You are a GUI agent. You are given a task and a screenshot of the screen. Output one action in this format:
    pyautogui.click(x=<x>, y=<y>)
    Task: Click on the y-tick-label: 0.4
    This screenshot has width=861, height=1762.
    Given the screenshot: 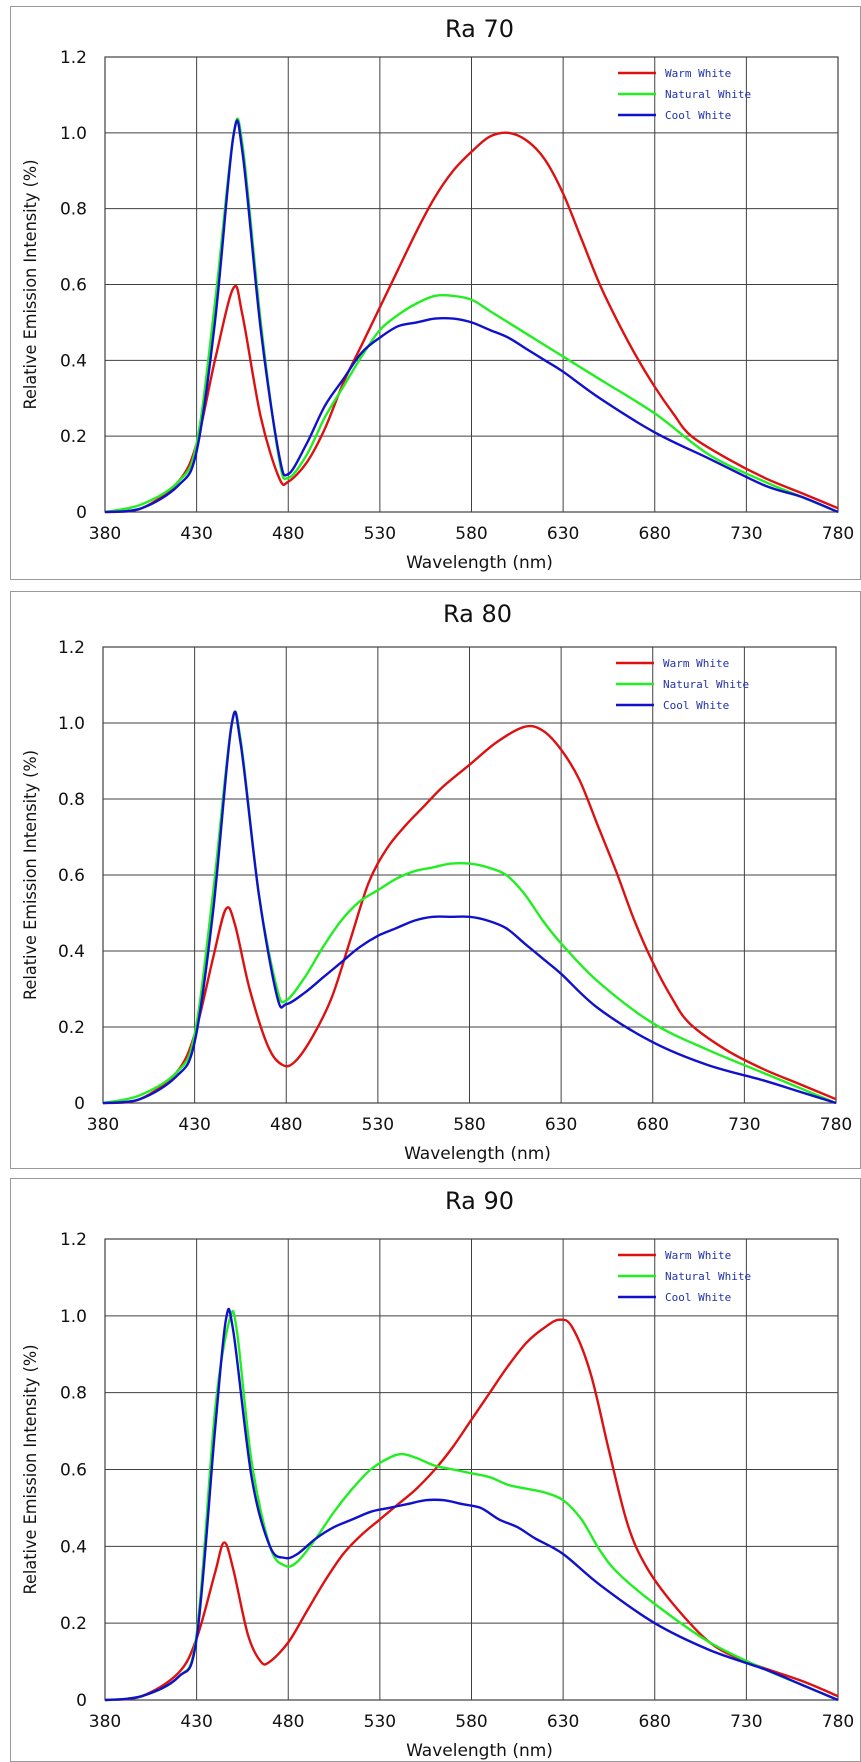 What is the action you would take?
    pyautogui.click(x=73, y=1547)
    